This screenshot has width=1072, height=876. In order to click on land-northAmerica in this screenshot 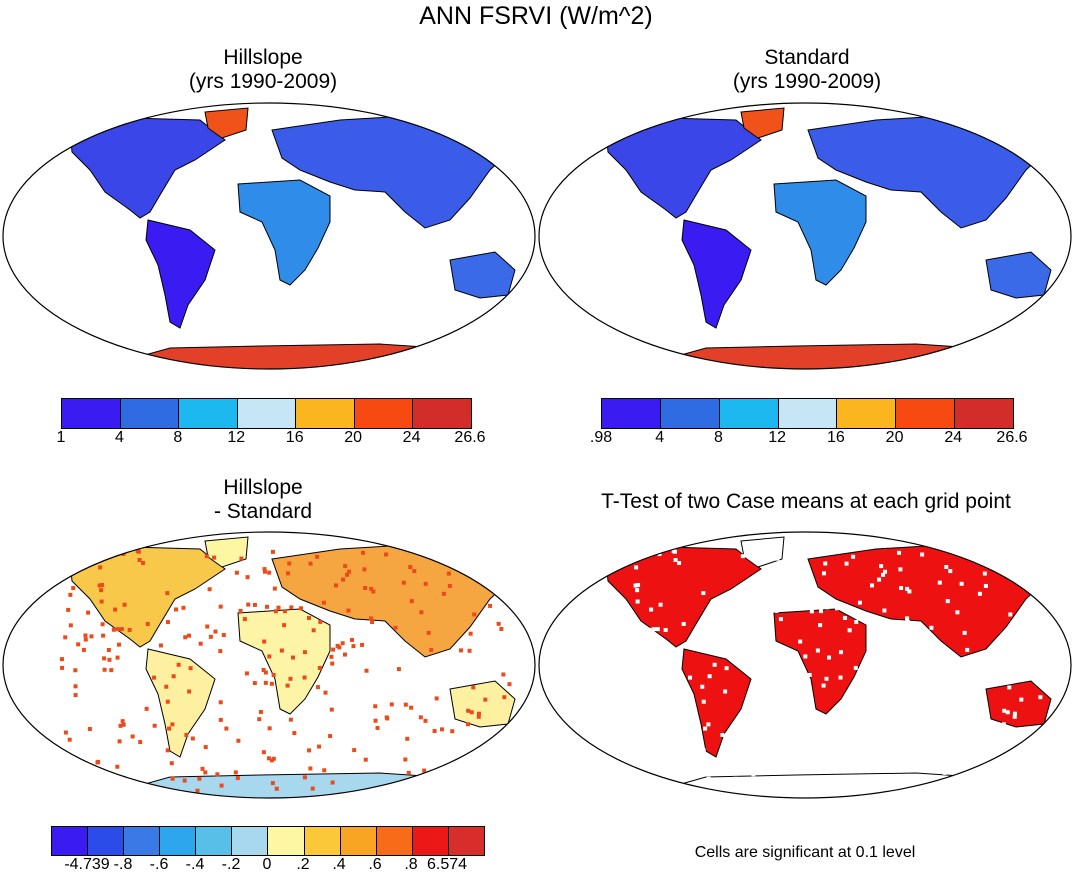, I will do `click(147, 168)`.